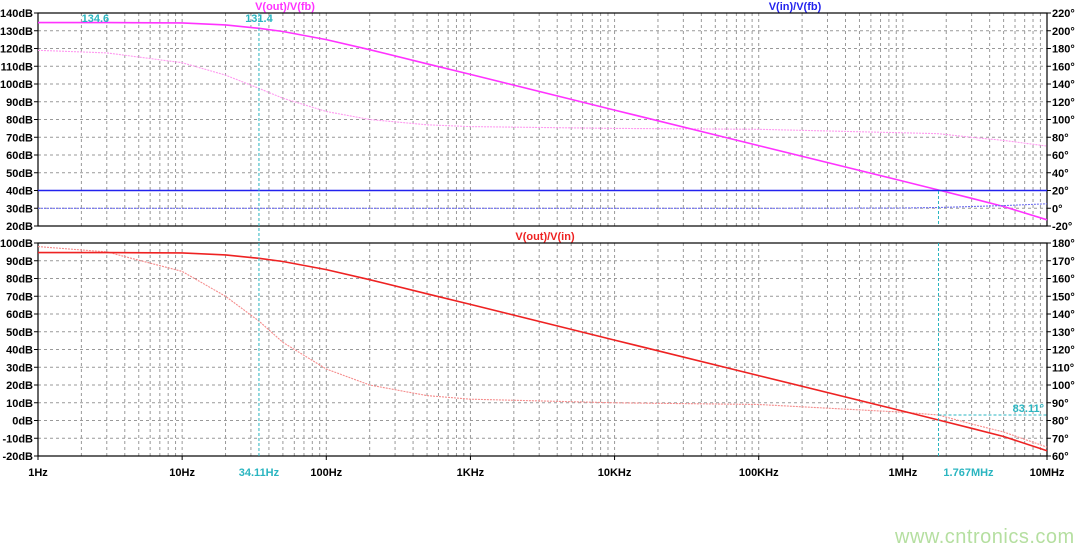 This screenshot has height=553, width=1080. Describe the element at coordinates (96, 19) in the screenshot. I see `cursor-value-label: 134.6` at that location.